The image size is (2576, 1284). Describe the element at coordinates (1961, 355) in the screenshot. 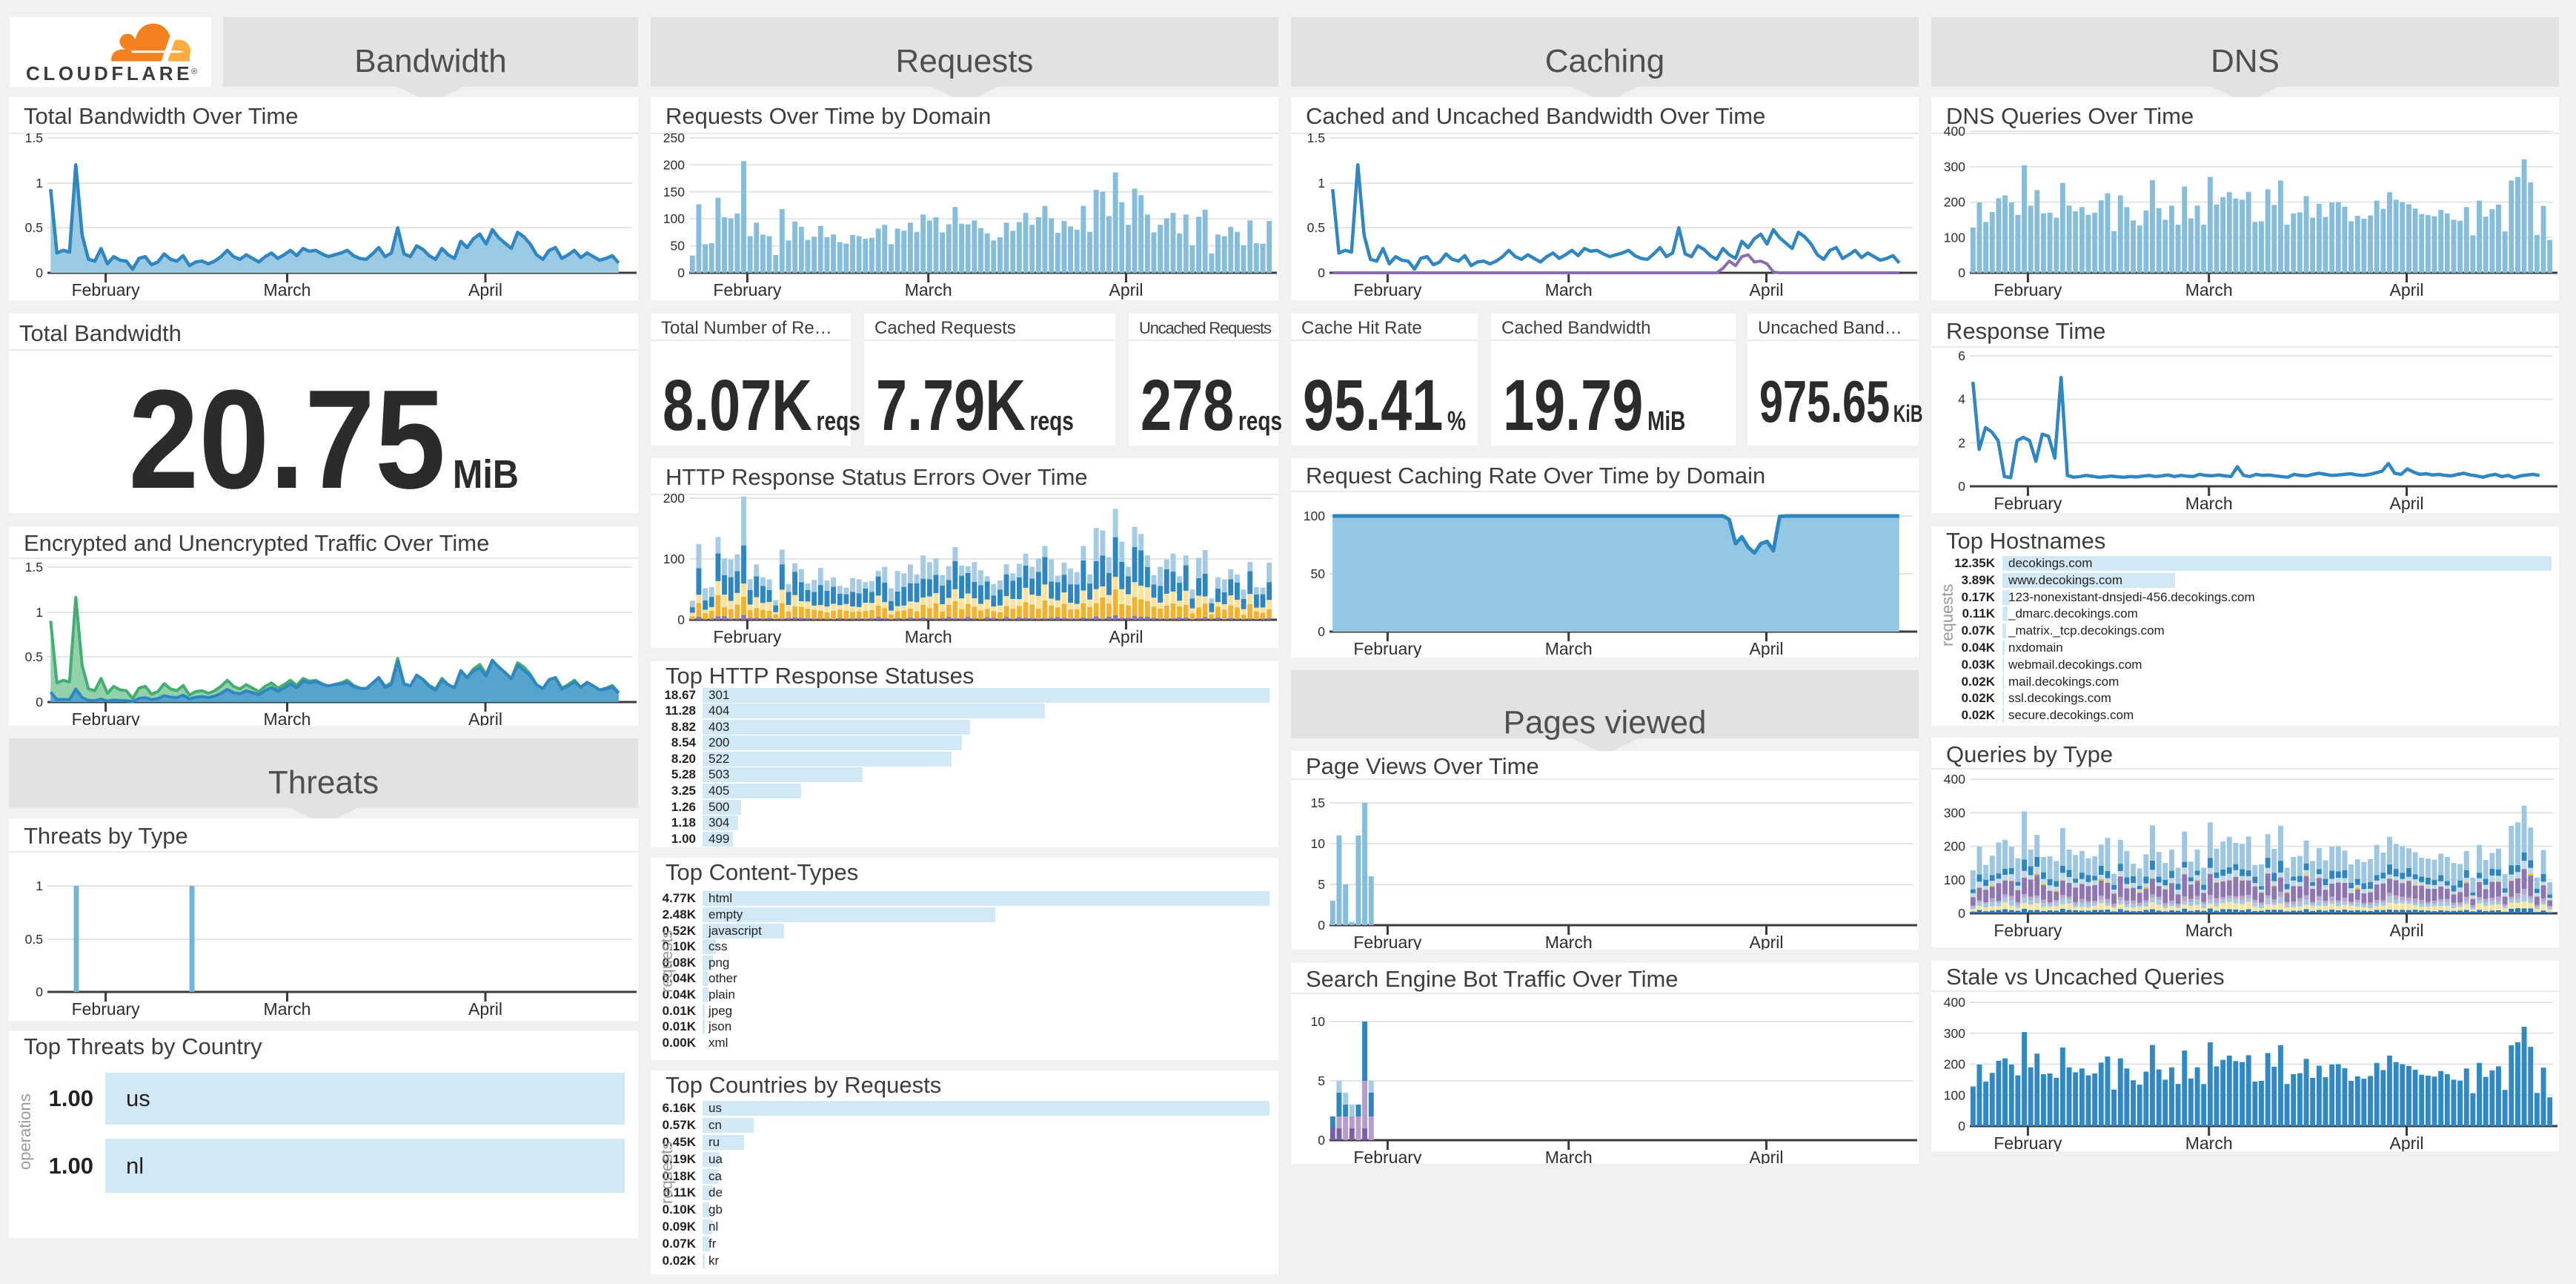

I see `svg-text: 6` at that location.